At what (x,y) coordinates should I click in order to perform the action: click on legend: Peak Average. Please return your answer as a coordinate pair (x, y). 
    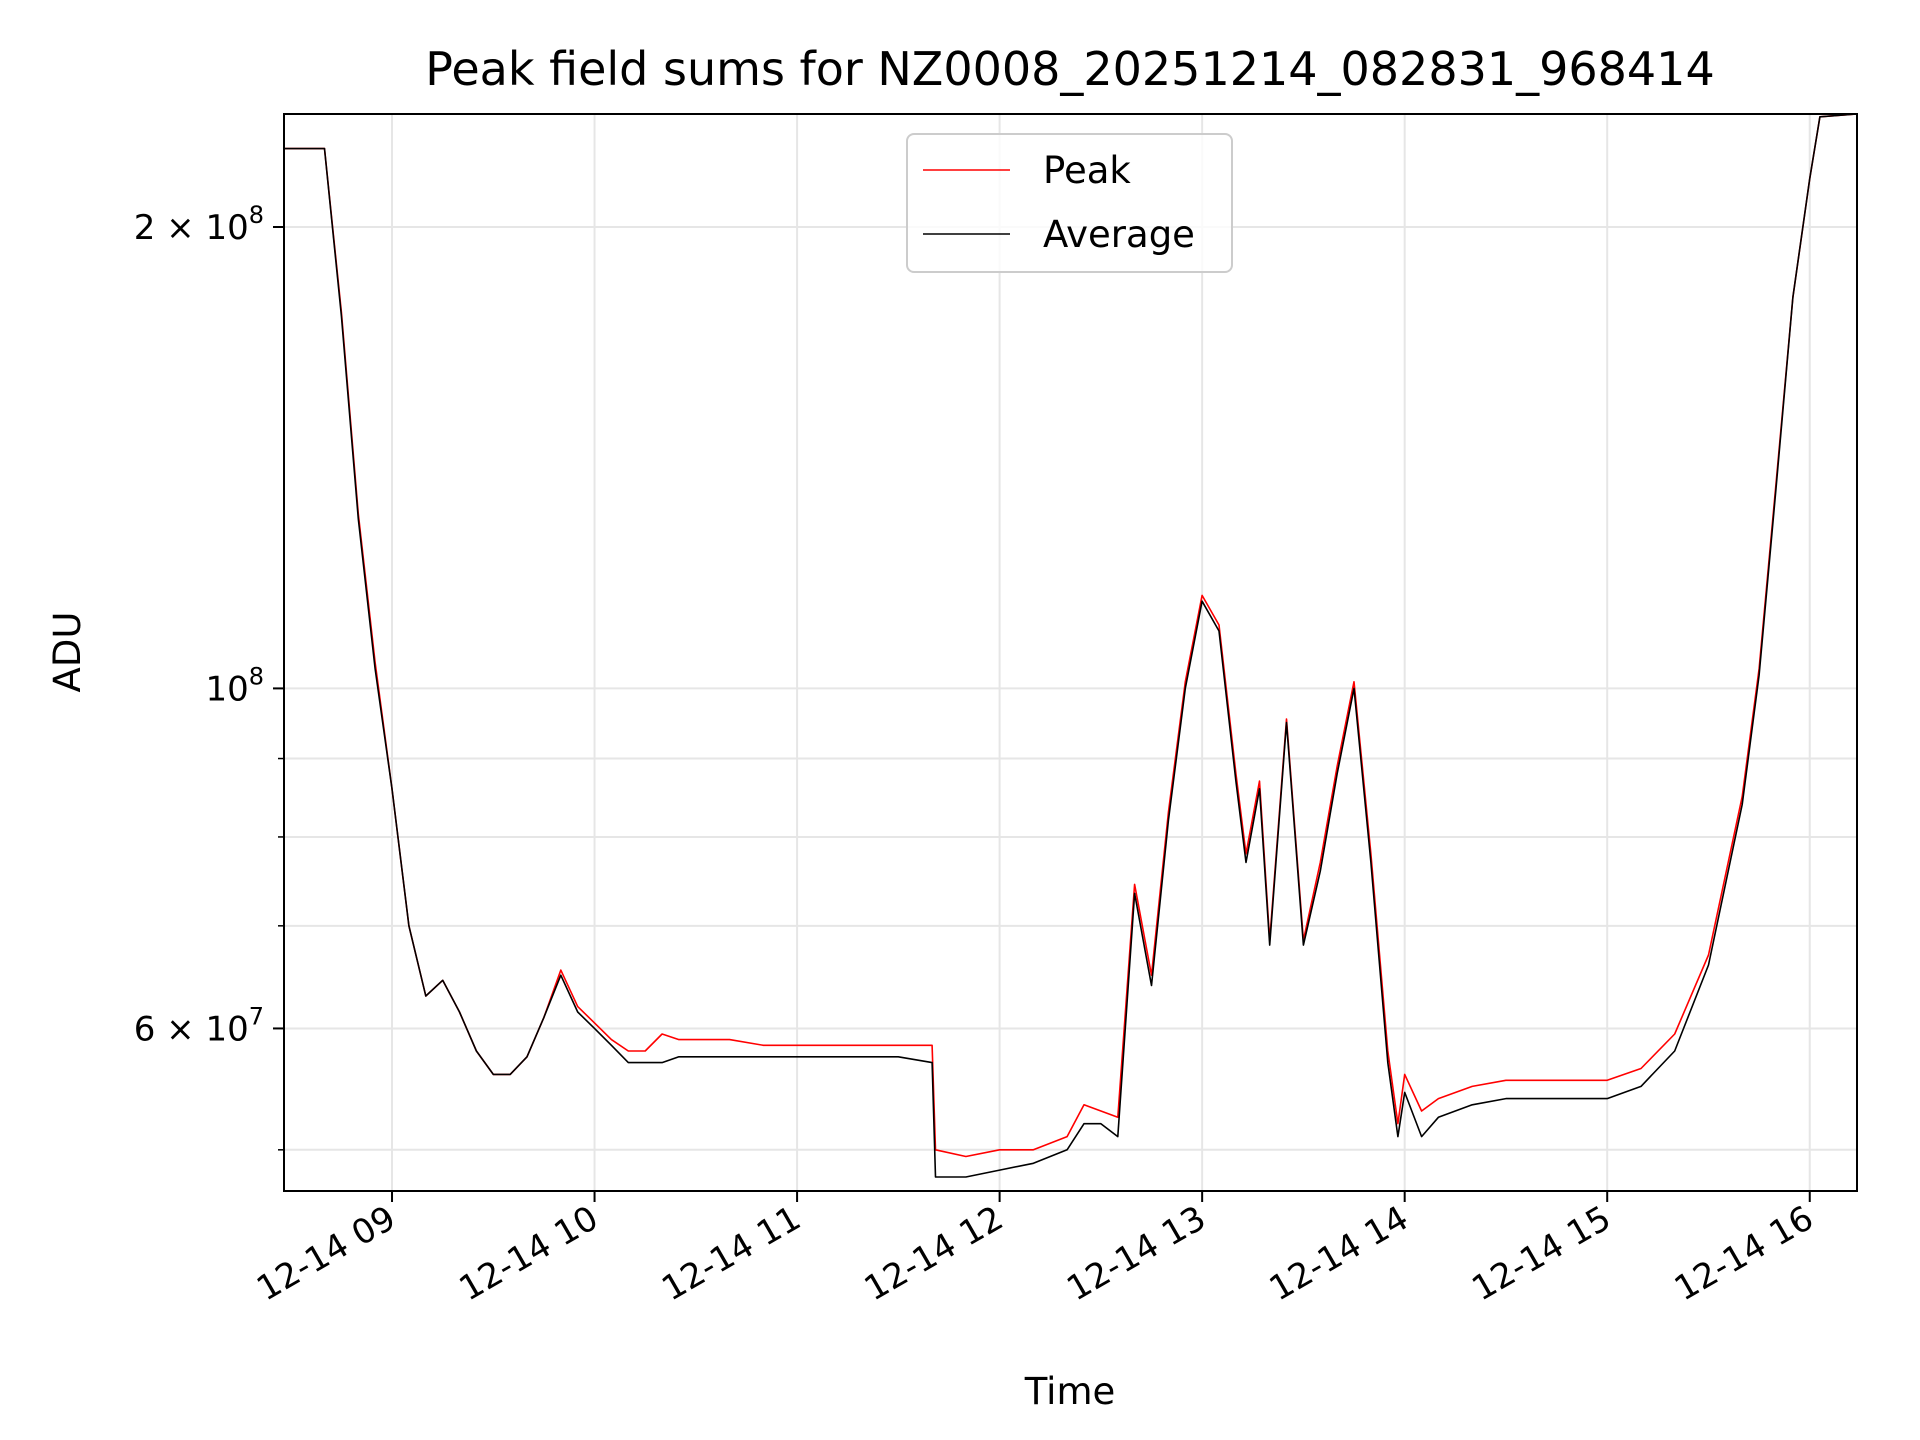
    Looking at the image, I should click on (1069, 203).